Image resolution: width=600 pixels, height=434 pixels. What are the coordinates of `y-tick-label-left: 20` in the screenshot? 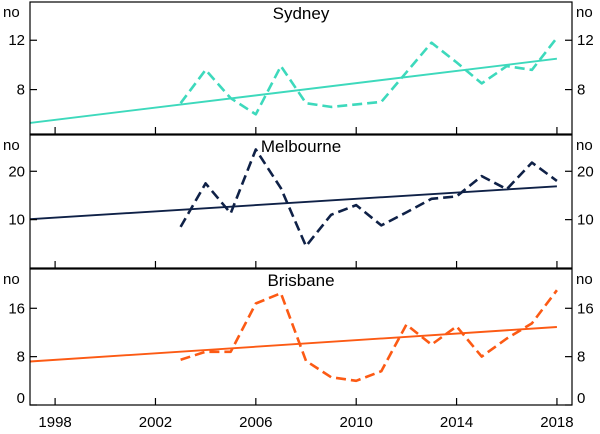 It's located at (16, 171).